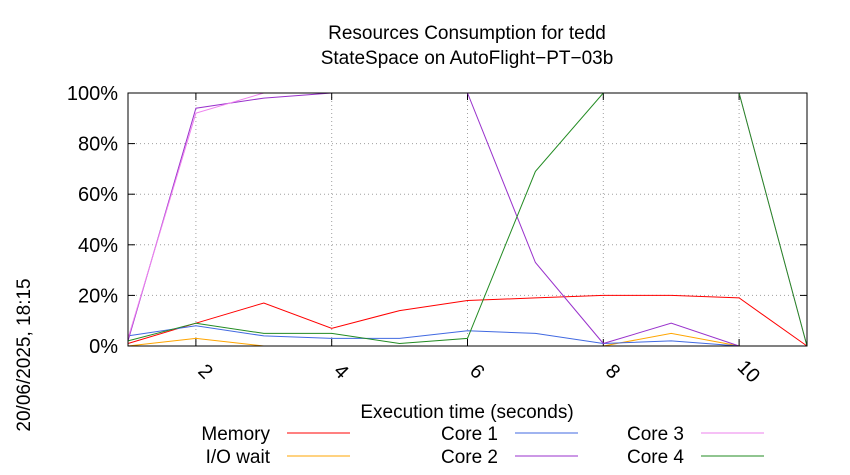  What do you see at coordinates (98, 246) in the screenshot?
I see `y-tick-label: 40%` at bounding box center [98, 246].